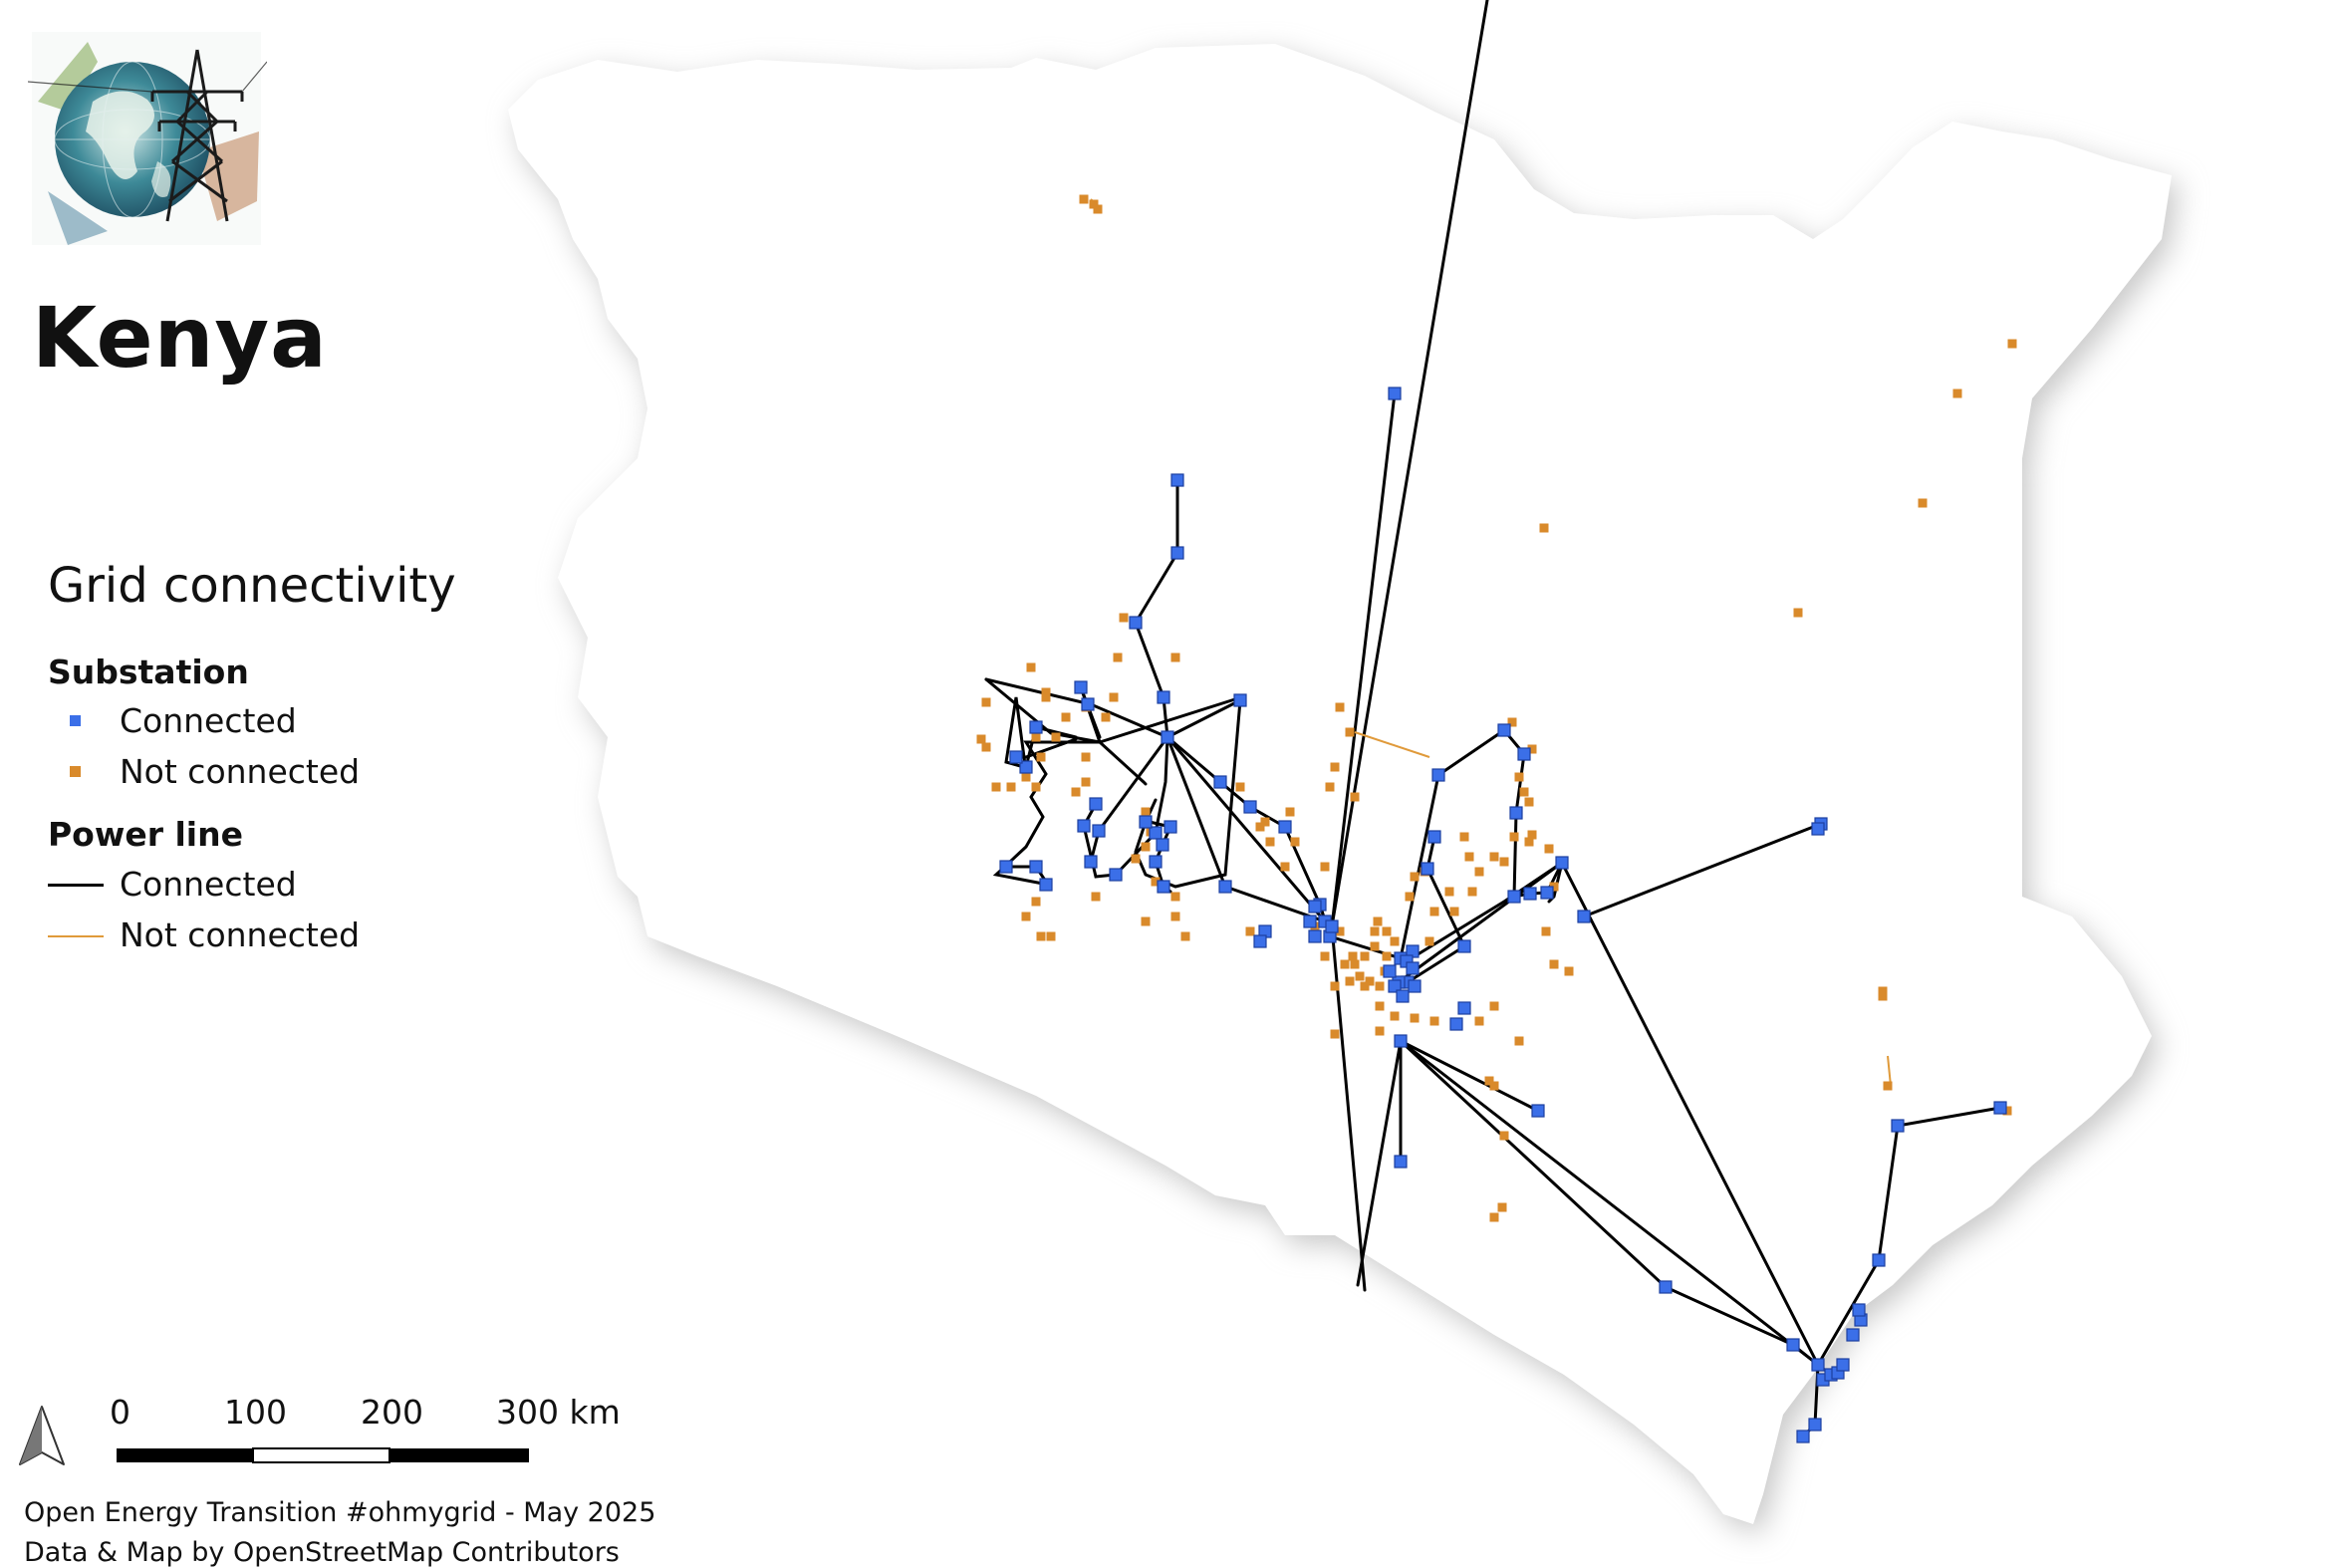 This screenshot has height=1568, width=2329. Describe the element at coordinates (145, 835) in the screenshot. I see `legend-power-line-heading: Power line` at that location.